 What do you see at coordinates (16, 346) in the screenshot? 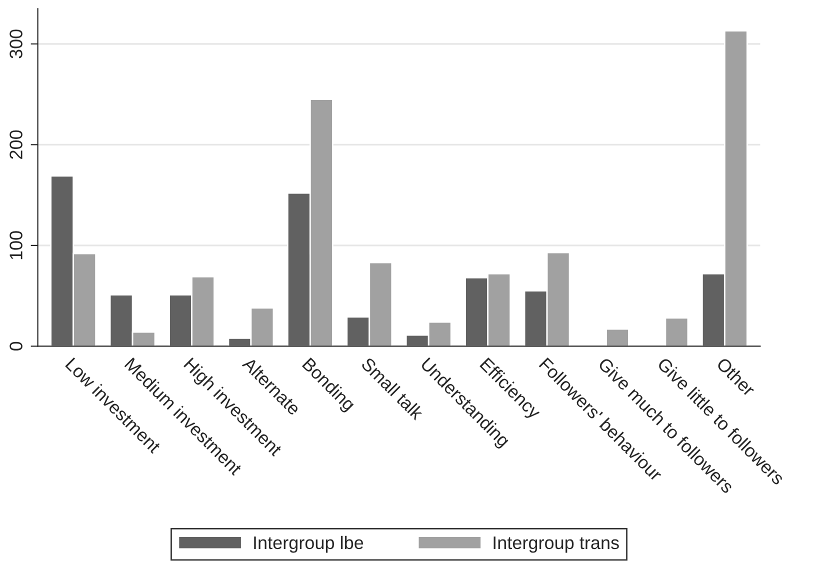
I see `y-tick-label: 0` at bounding box center [16, 346].